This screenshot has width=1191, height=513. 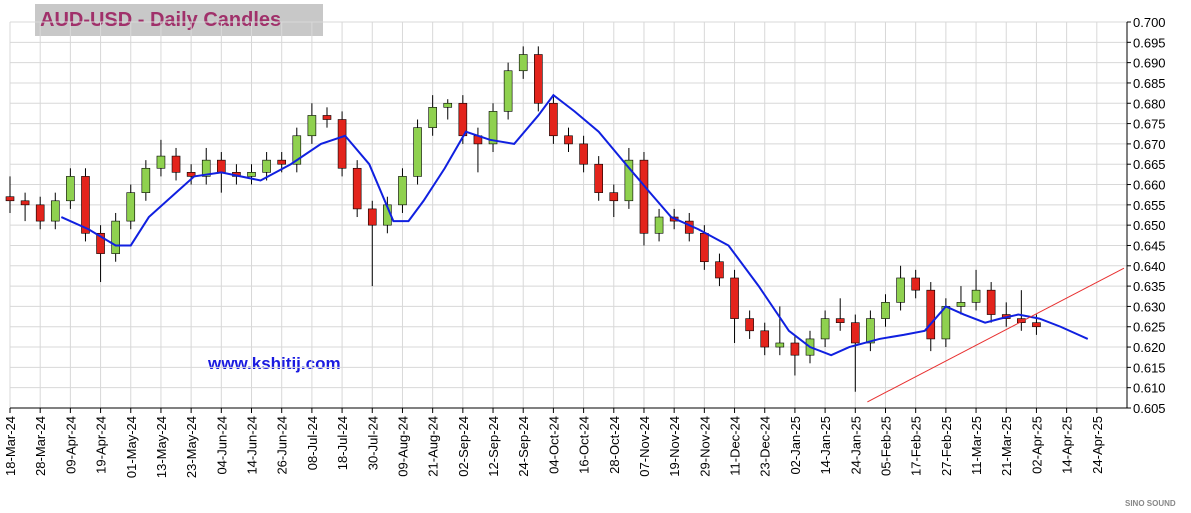 What do you see at coordinates (161, 447) in the screenshot?
I see `x-tick-label: 13-May-24` at bounding box center [161, 447].